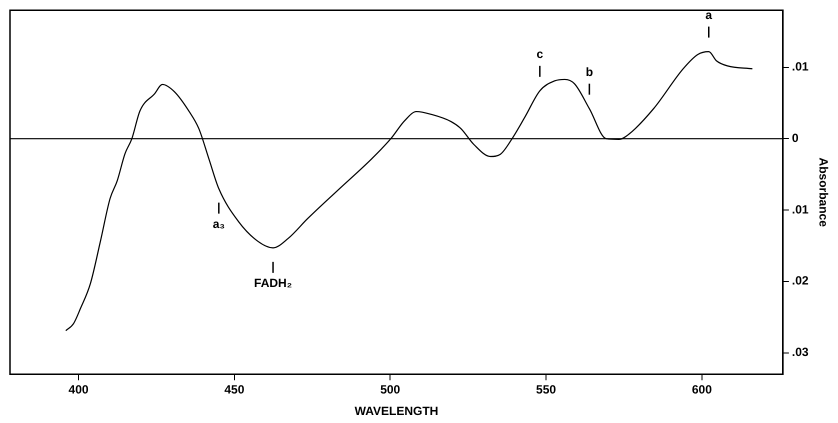 The image size is (838, 423). Describe the element at coordinates (823, 193) in the screenshot. I see `y-axis-title: Absorbance` at that location.